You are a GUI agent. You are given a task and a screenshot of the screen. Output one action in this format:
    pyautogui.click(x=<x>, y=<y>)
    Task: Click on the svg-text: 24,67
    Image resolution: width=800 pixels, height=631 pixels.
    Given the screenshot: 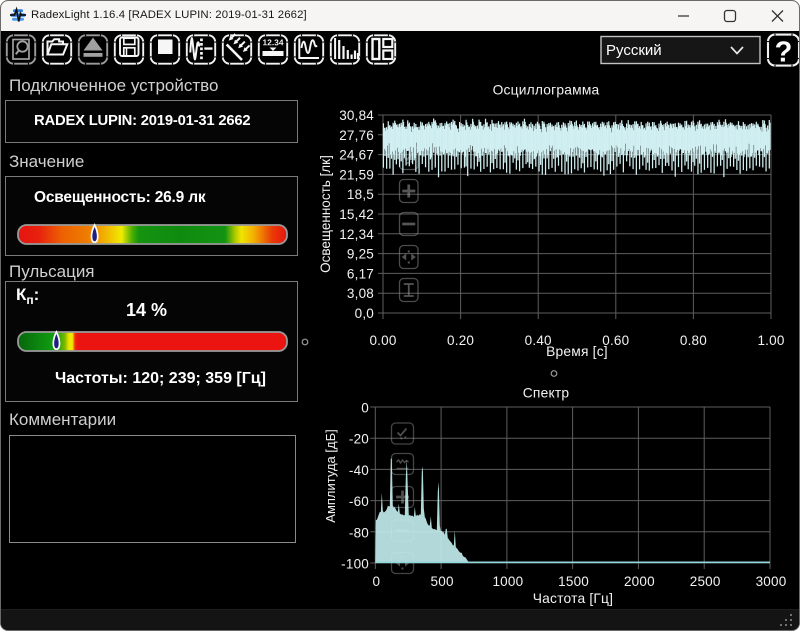 What is the action you would take?
    pyautogui.click(x=356, y=155)
    